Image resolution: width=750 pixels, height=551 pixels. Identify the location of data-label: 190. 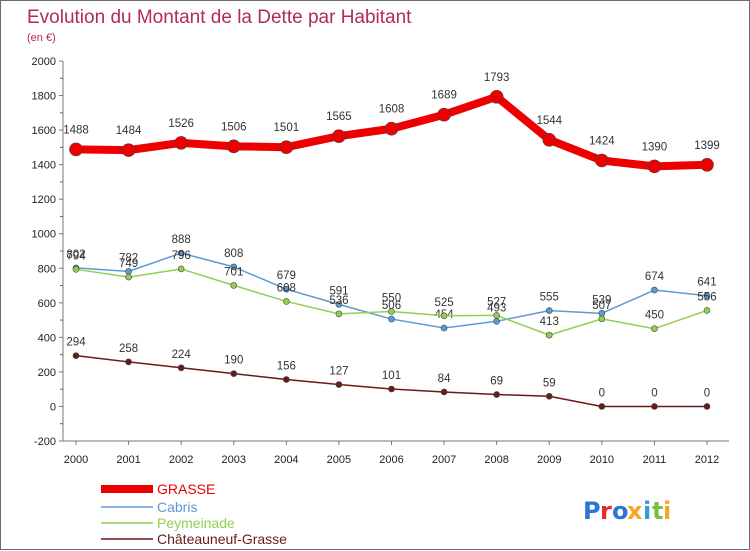
(233, 361).